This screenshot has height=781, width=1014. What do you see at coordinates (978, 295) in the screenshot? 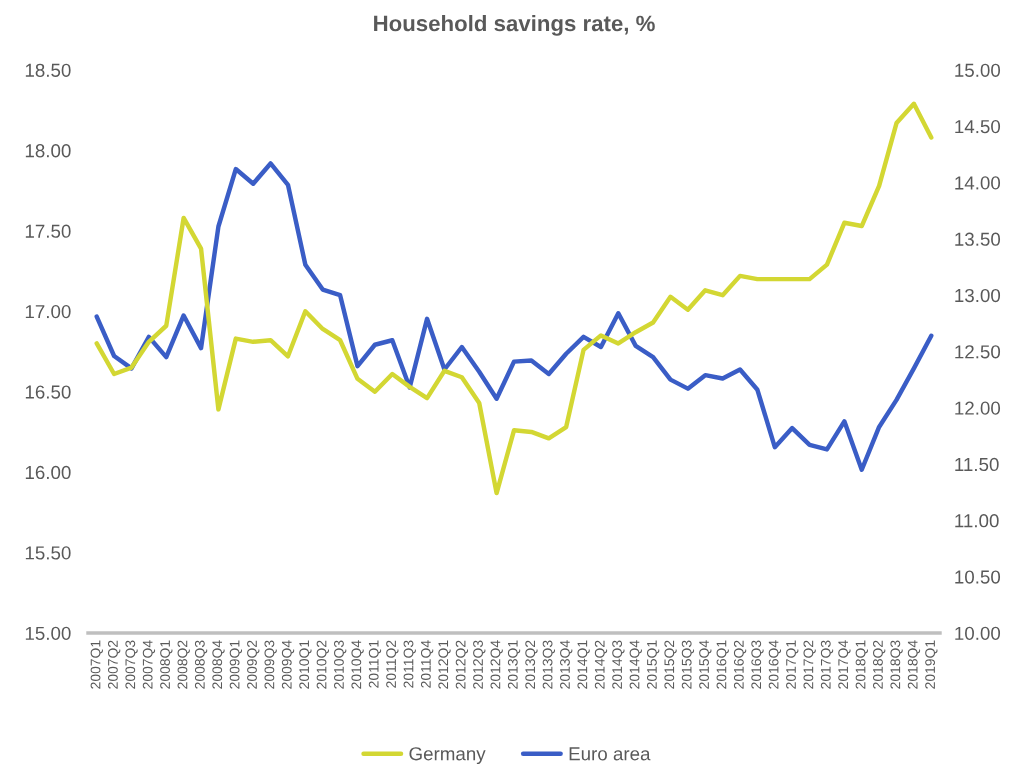
I see `y2-tick-label: 13.00` at bounding box center [978, 295].